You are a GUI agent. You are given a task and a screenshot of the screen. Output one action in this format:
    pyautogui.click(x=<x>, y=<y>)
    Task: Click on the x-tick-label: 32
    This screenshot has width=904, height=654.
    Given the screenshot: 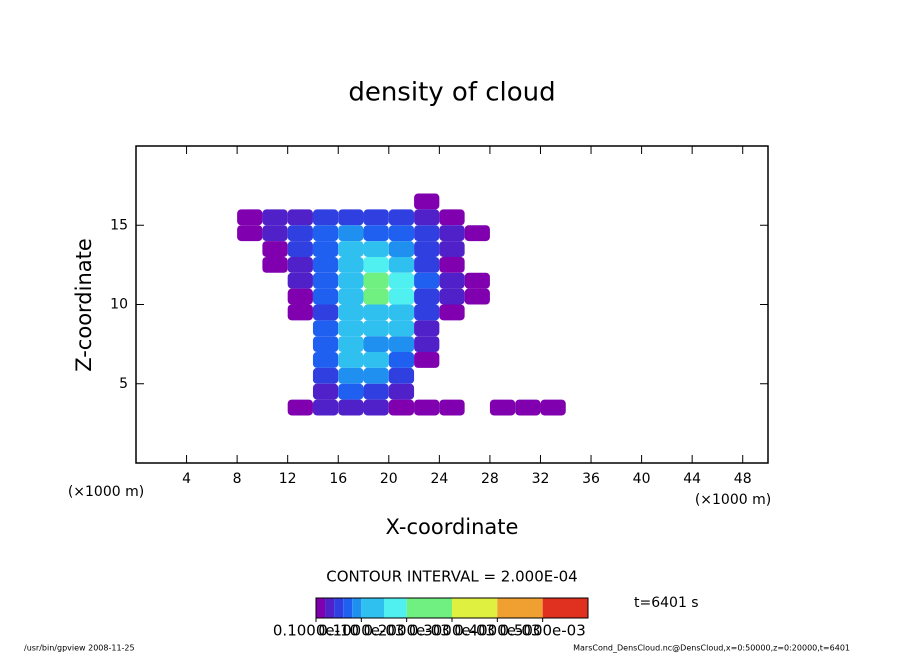 What is the action you would take?
    pyautogui.click(x=541, y=479)
    